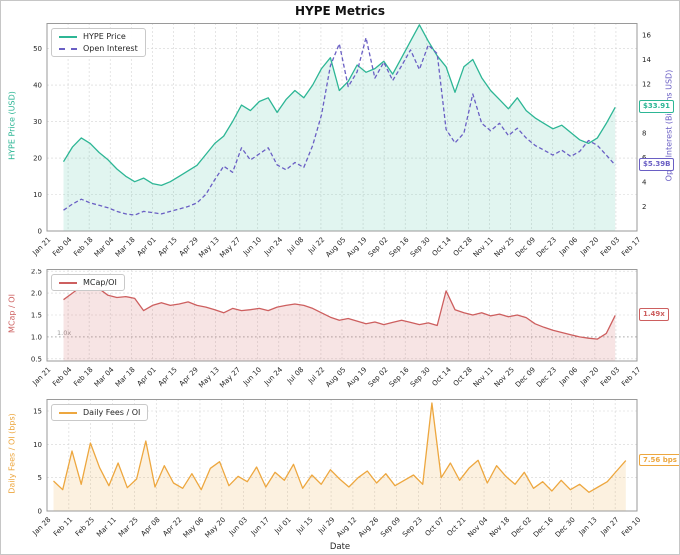  Describe the element at coordinates (669, 125) in the screenshot. I see `hype-price-oi-right-axis-label: Open Interest (Billions USD)` at that location.